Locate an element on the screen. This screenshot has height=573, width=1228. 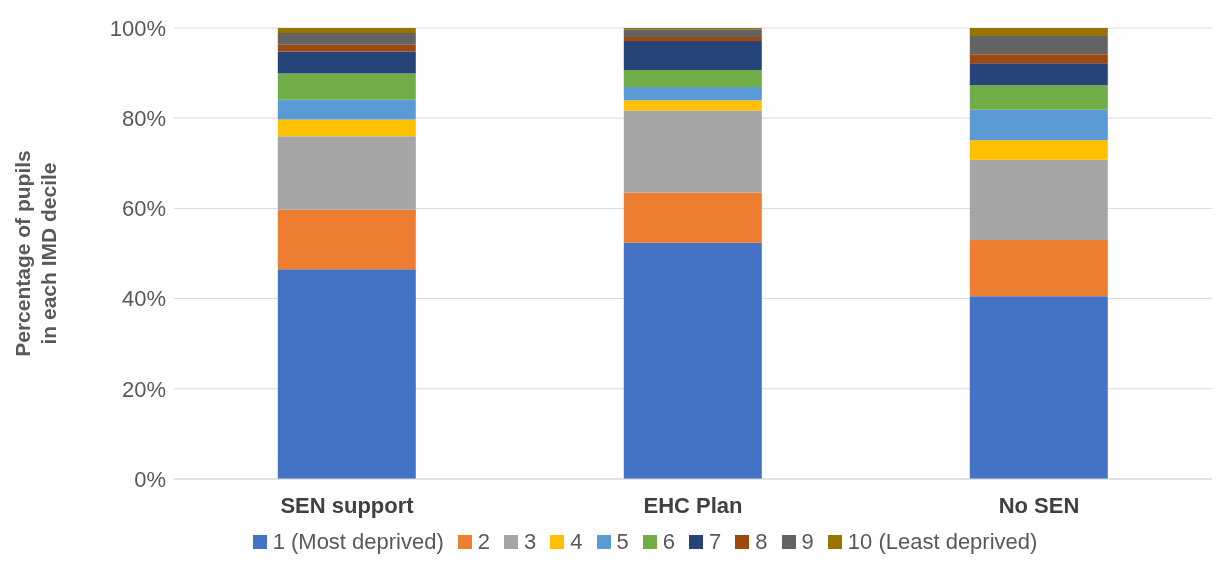
legend-label: 8 is located at coordinates (761, 542).